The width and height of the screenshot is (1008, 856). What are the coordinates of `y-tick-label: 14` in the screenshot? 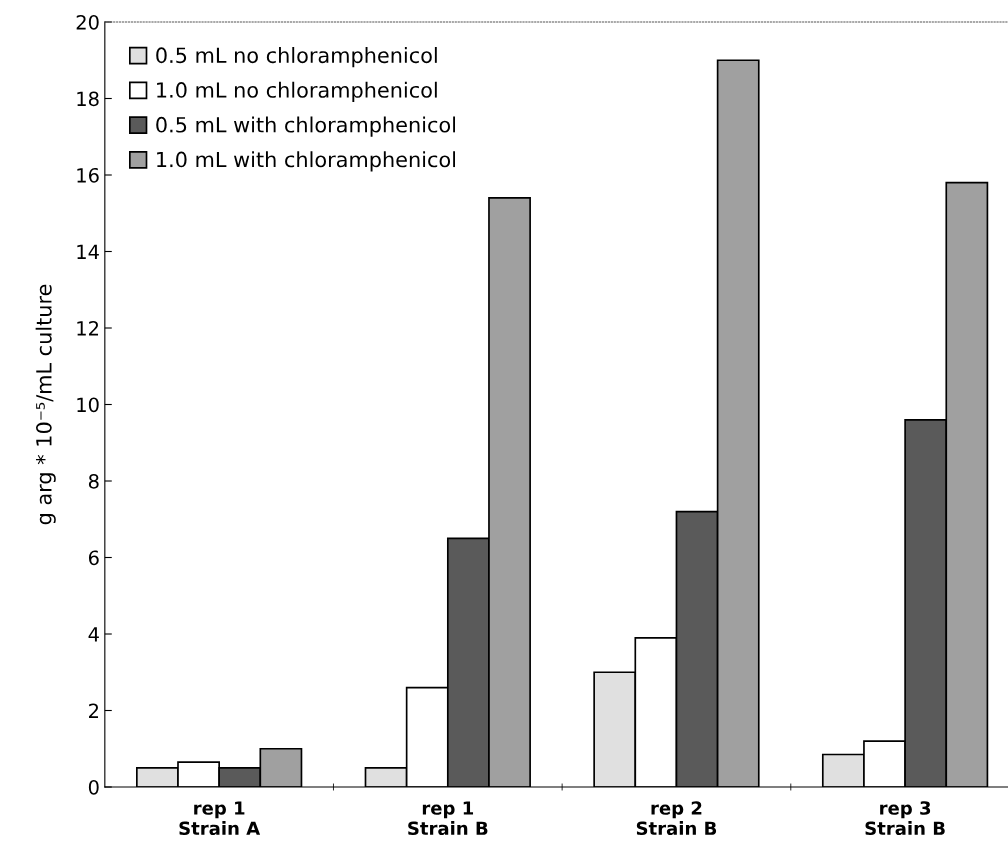 It's located at (88, 251).